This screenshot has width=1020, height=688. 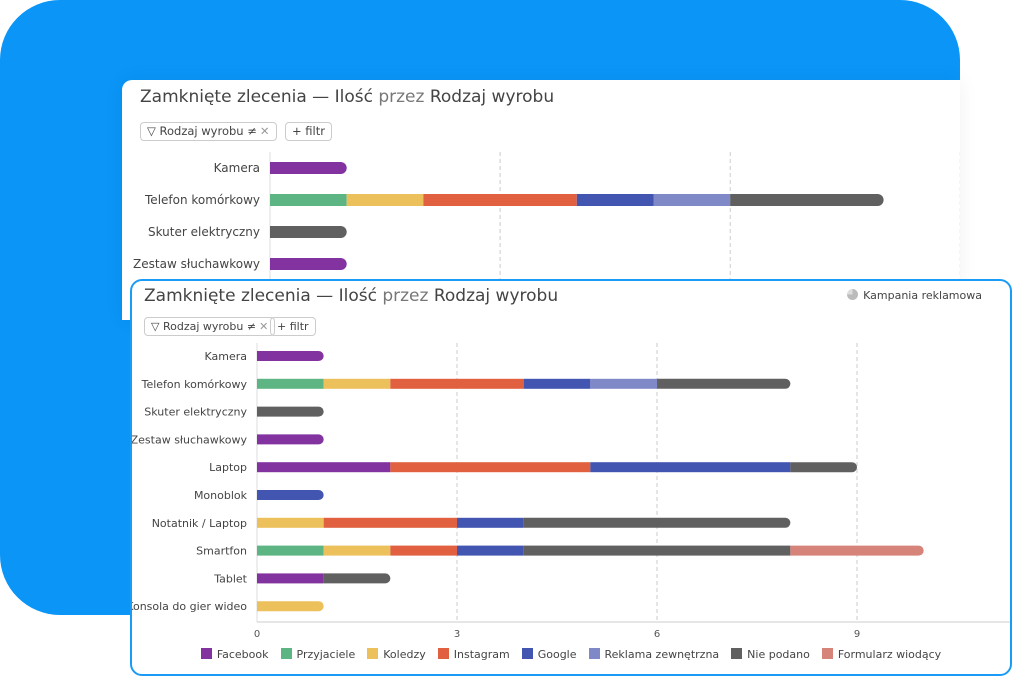 What do you see at coordinates (662, 654) in the screenshot?
I see `legend-label: Reklama zewnętrzna` at bounding box center [662, 654].